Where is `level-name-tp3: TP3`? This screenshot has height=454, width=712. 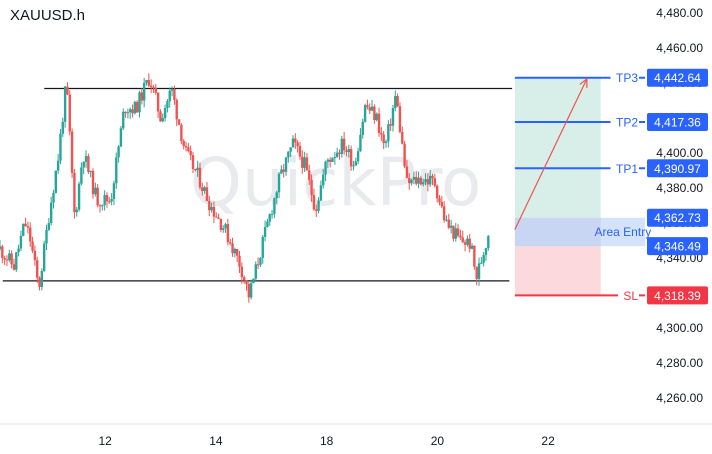
level-name-tp3: TP3 is located at coordinates (627, 78).